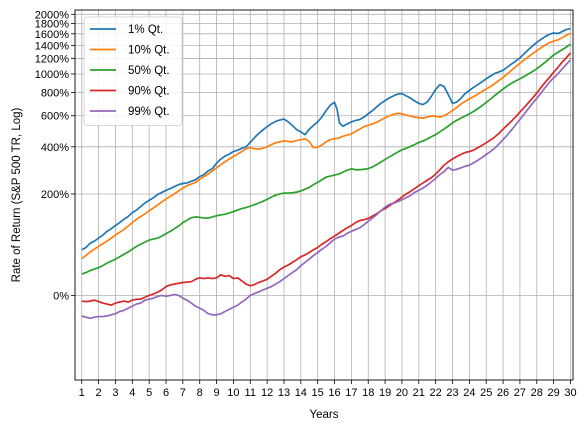 This screenshot has width=585, height=431. Describe the element at coordinates (61, 296) in the screenshot. I see `y-tick-label: 0%` at that location.